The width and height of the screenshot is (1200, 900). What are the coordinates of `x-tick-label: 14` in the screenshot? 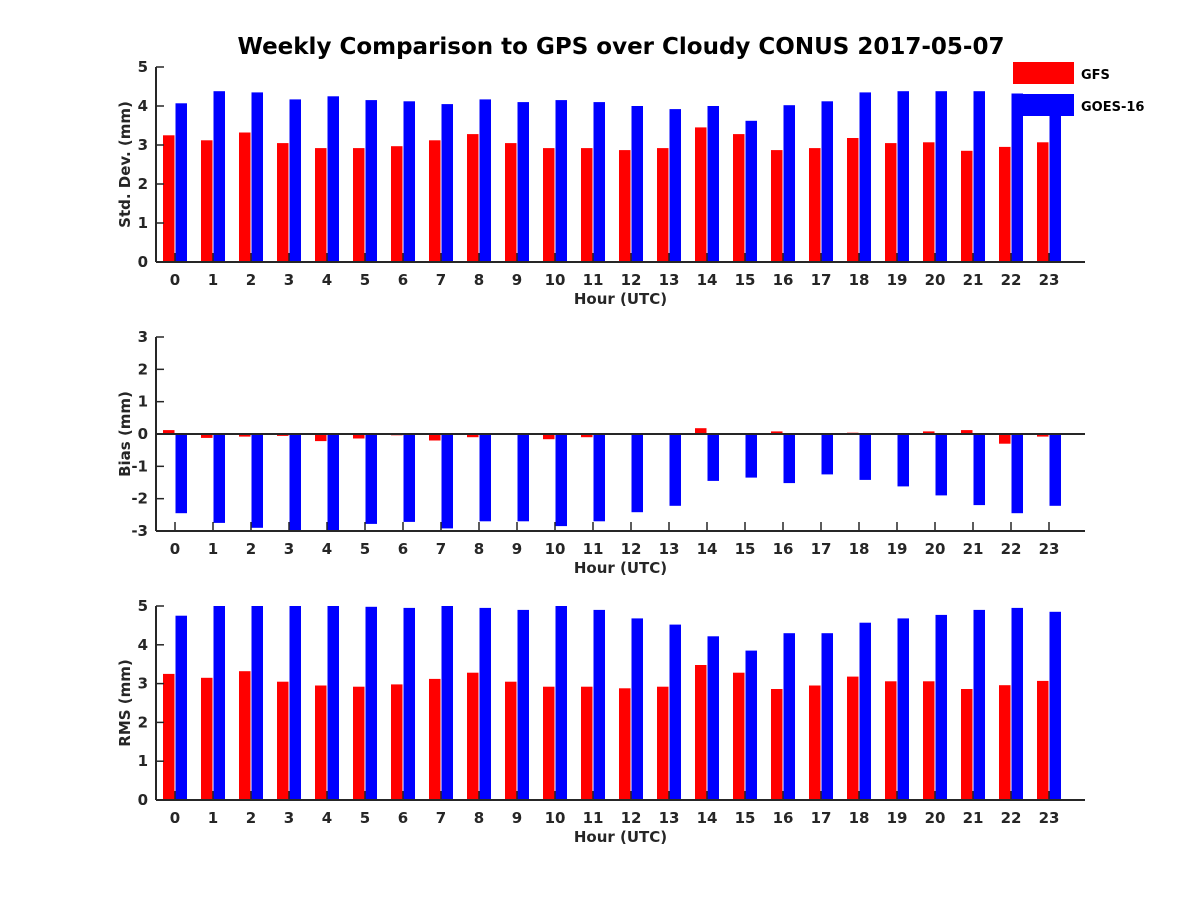 It's located at (707, 280).